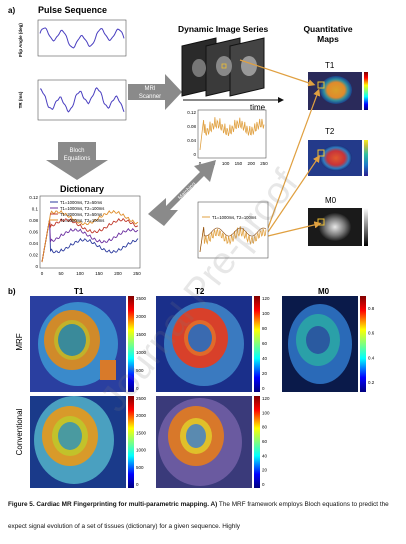 The height and width of the screenshot is (544, 406). I want to click on conventional-t2-map, so click(204, 442).